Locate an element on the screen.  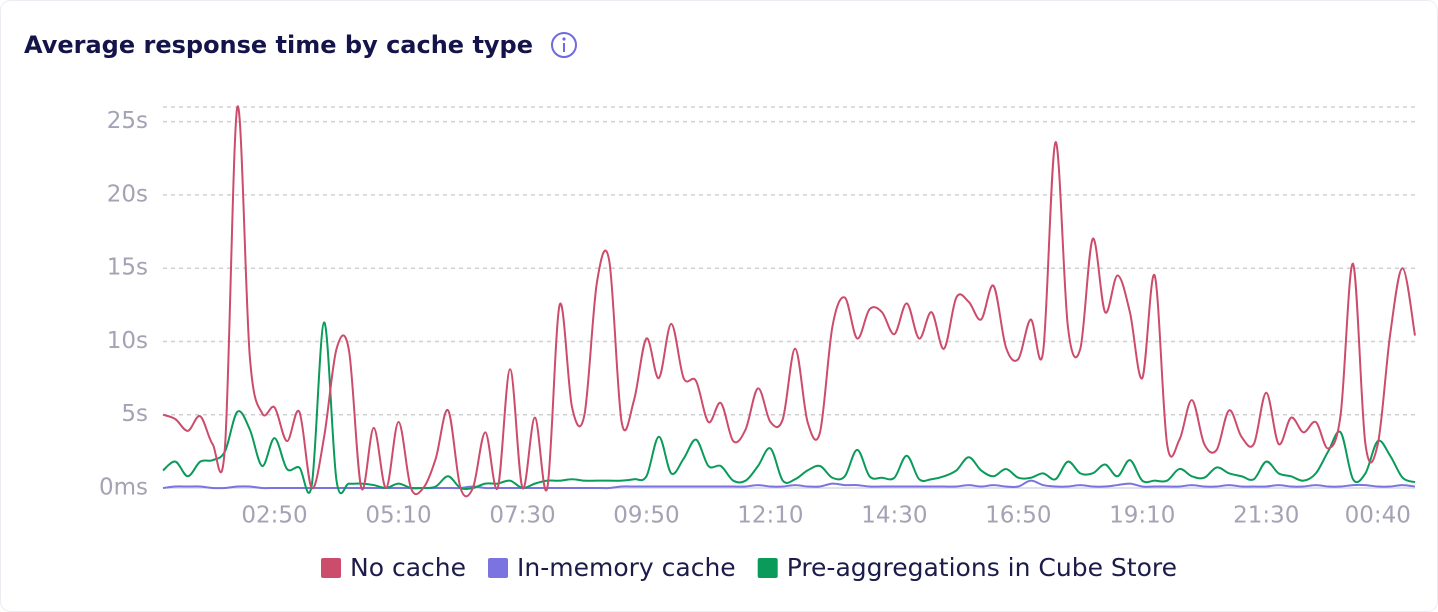
x-tick-label: 00:40 is located at coordinates (1378, 516).